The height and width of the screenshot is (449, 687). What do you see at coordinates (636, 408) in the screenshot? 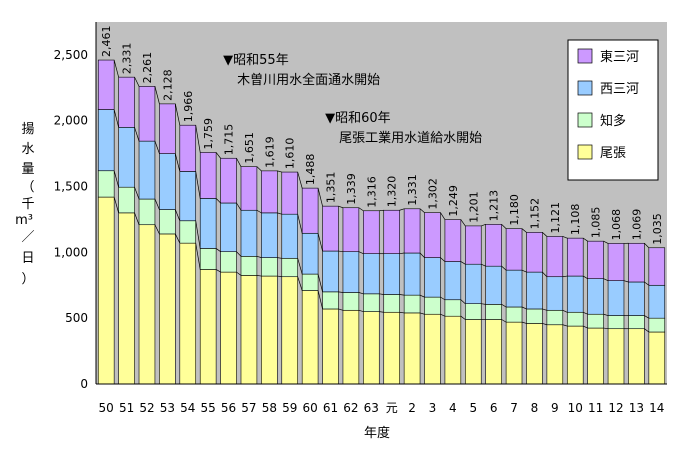
I see `x-tick-label: 13` at bounding box center [636, 408].